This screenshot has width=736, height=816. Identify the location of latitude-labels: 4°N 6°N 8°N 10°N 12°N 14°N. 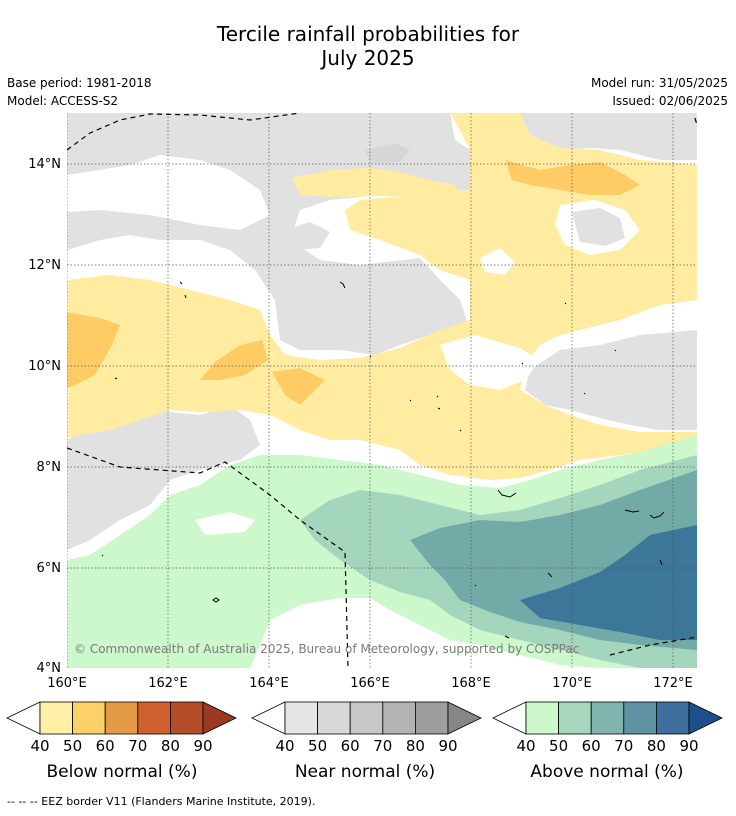
(44, 416).